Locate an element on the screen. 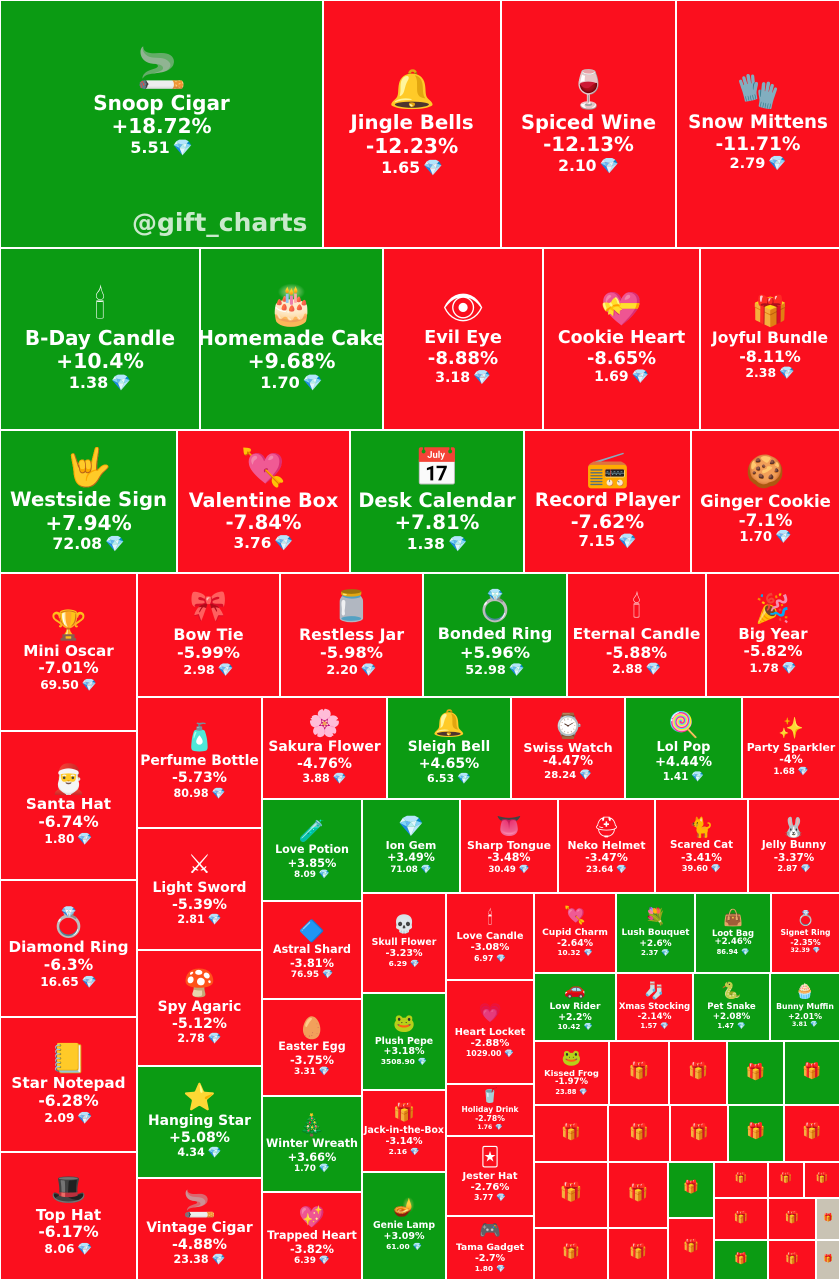  tile-name: Jack-in-the-Box is located at coordinates (404, 1131).